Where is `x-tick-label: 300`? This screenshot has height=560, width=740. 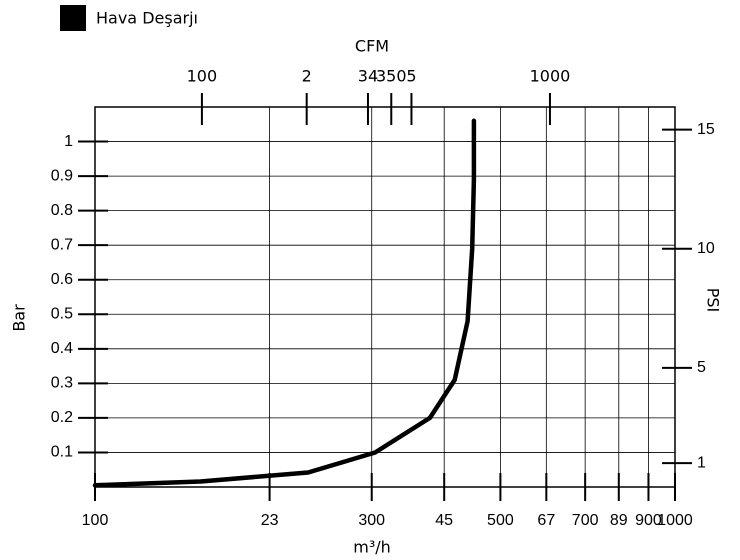 x-tick-label: 300 is located at coordinates (371, 520).